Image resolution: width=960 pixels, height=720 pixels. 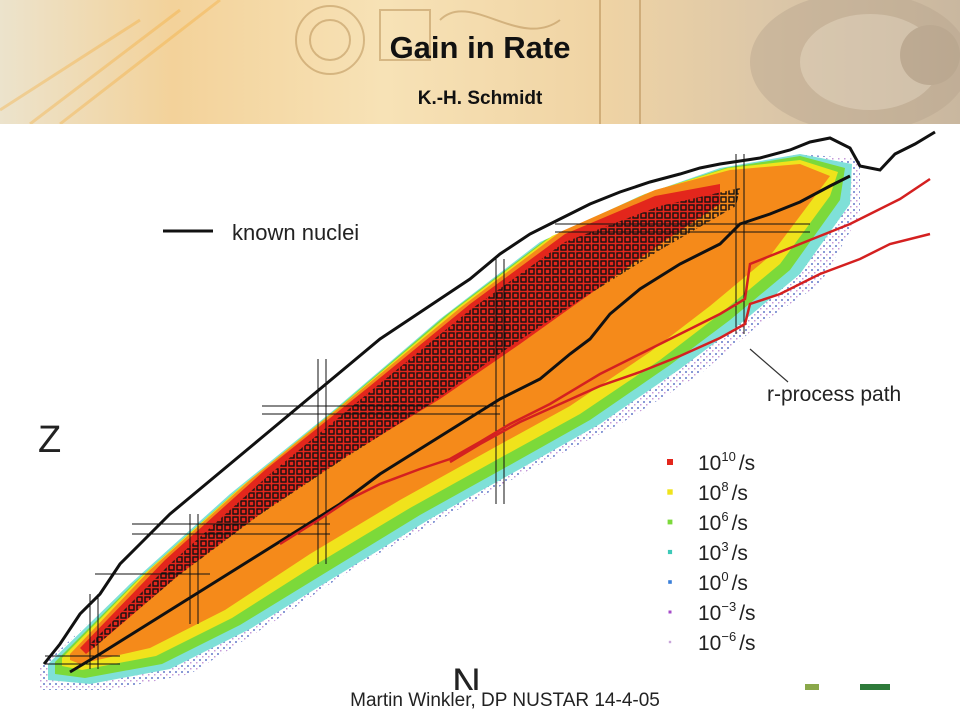 What do you see at coordinates (480, 47) in the screenshot?
I see `slide-title: Gain in Rate` at bounding box center [480, 47].